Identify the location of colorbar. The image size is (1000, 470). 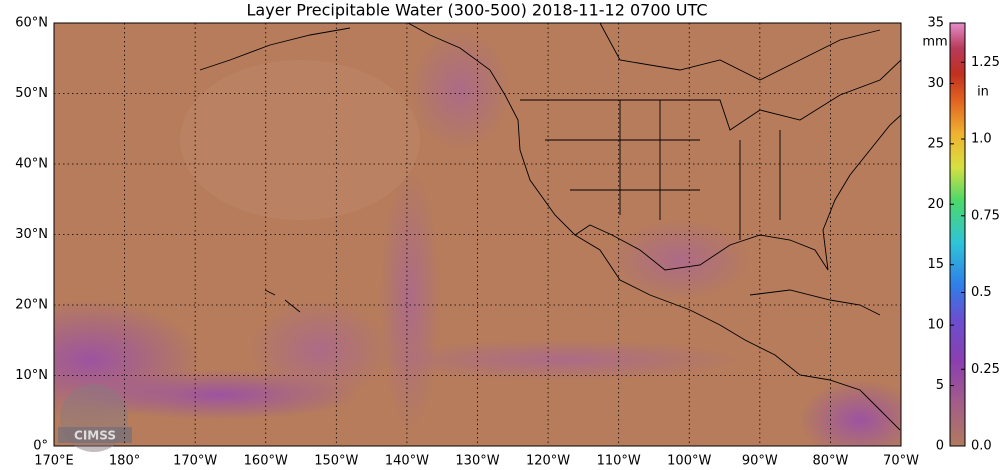
(957, 234).